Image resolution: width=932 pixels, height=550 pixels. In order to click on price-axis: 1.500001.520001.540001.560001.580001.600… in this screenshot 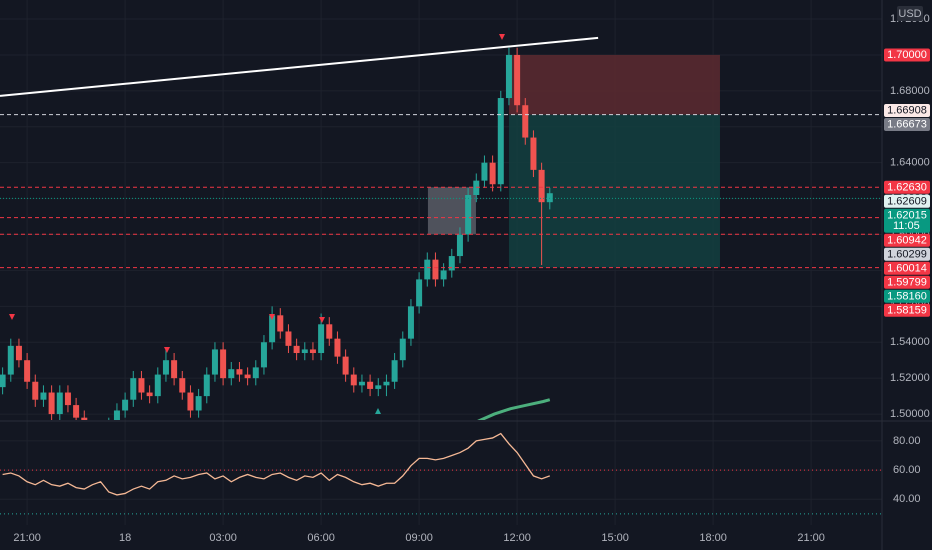, I will do `click(907, 259)`.